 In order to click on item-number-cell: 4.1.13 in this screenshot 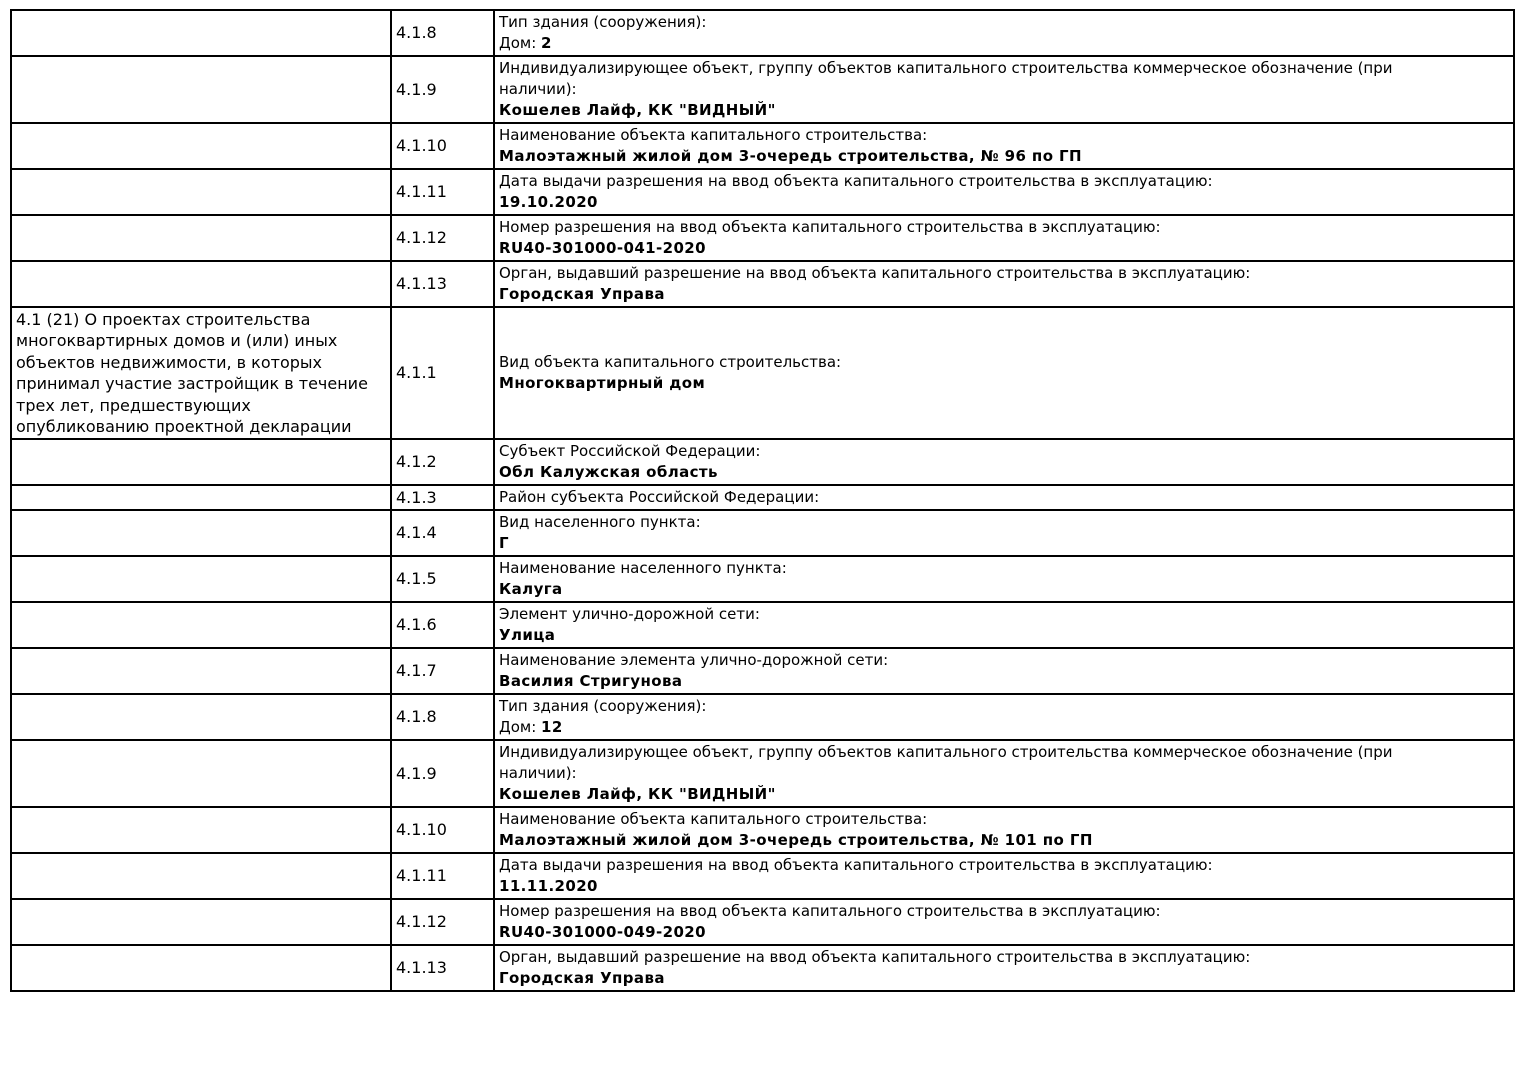, I will do `click(442, 968)`.